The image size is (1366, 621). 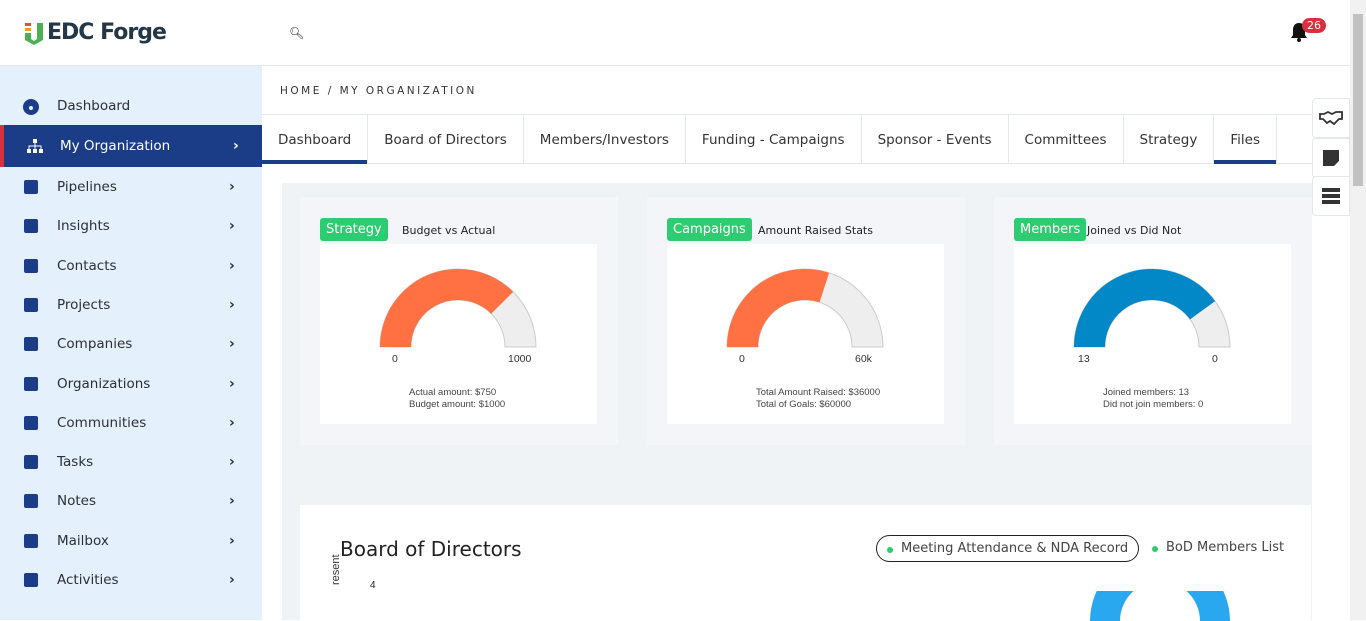 What do you see at coordinates (935, 139) in the screenshot?
I see `tab-sponsor-events: Sponsor - Events` at bounding box center [935, 139].